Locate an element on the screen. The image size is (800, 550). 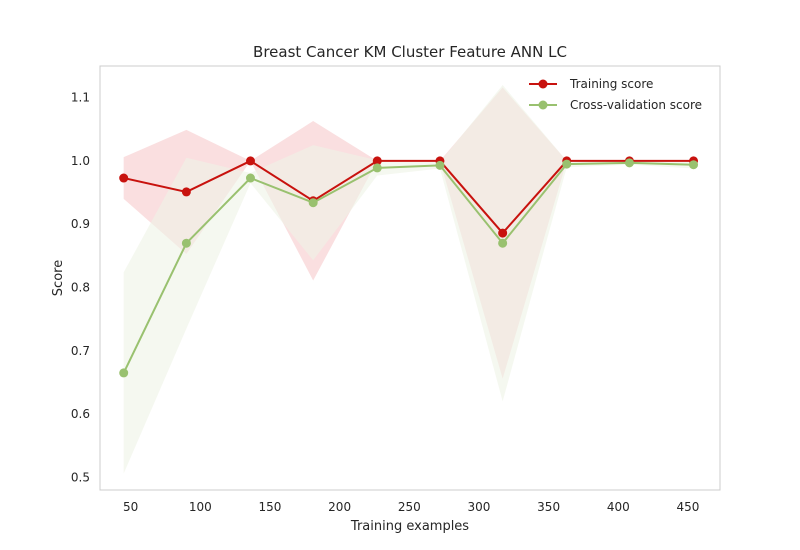
legend-label: Training score is located at coordinates (611, 84).